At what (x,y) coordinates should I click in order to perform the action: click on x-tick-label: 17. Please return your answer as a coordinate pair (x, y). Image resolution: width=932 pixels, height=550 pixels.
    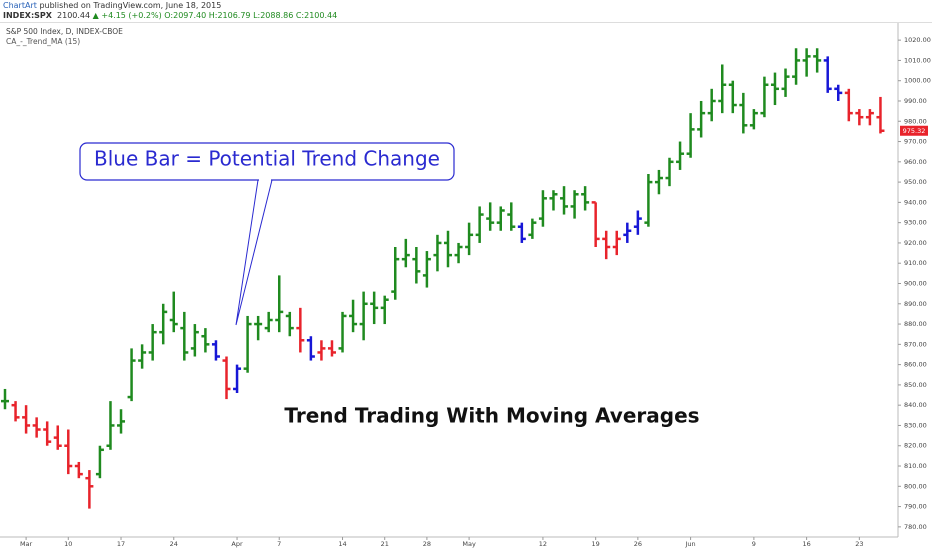
    Looking at the image, I should click on (121, 544).